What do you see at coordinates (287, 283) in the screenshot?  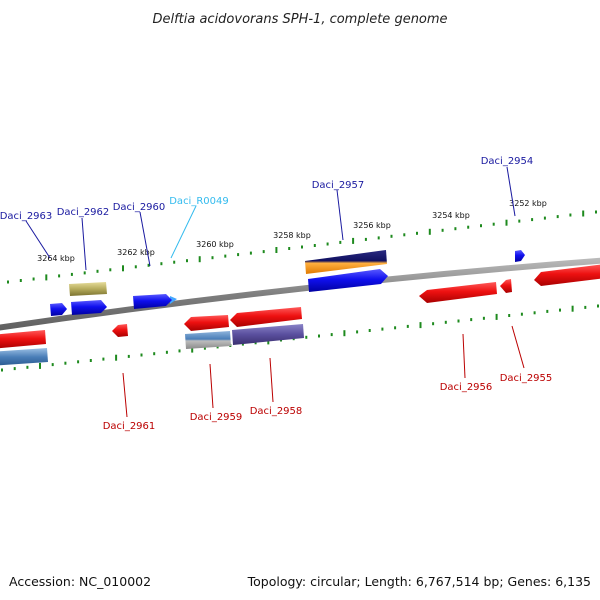 I see `forward-genes` at bounding box center [287, 283].